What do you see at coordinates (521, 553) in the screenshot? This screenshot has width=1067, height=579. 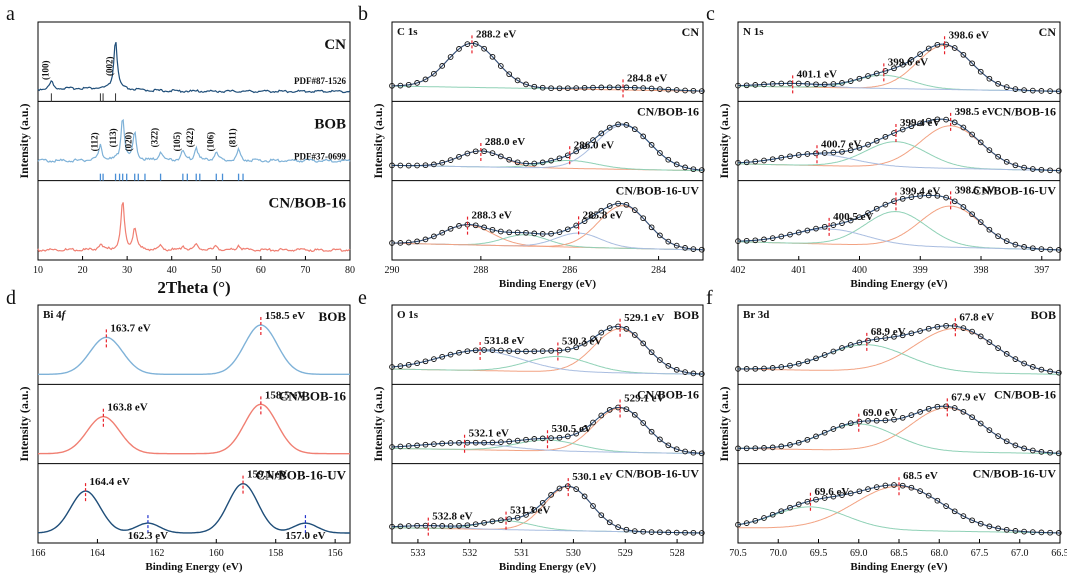 I see `x-tick-label: 531` at bounding box center [521, 553].